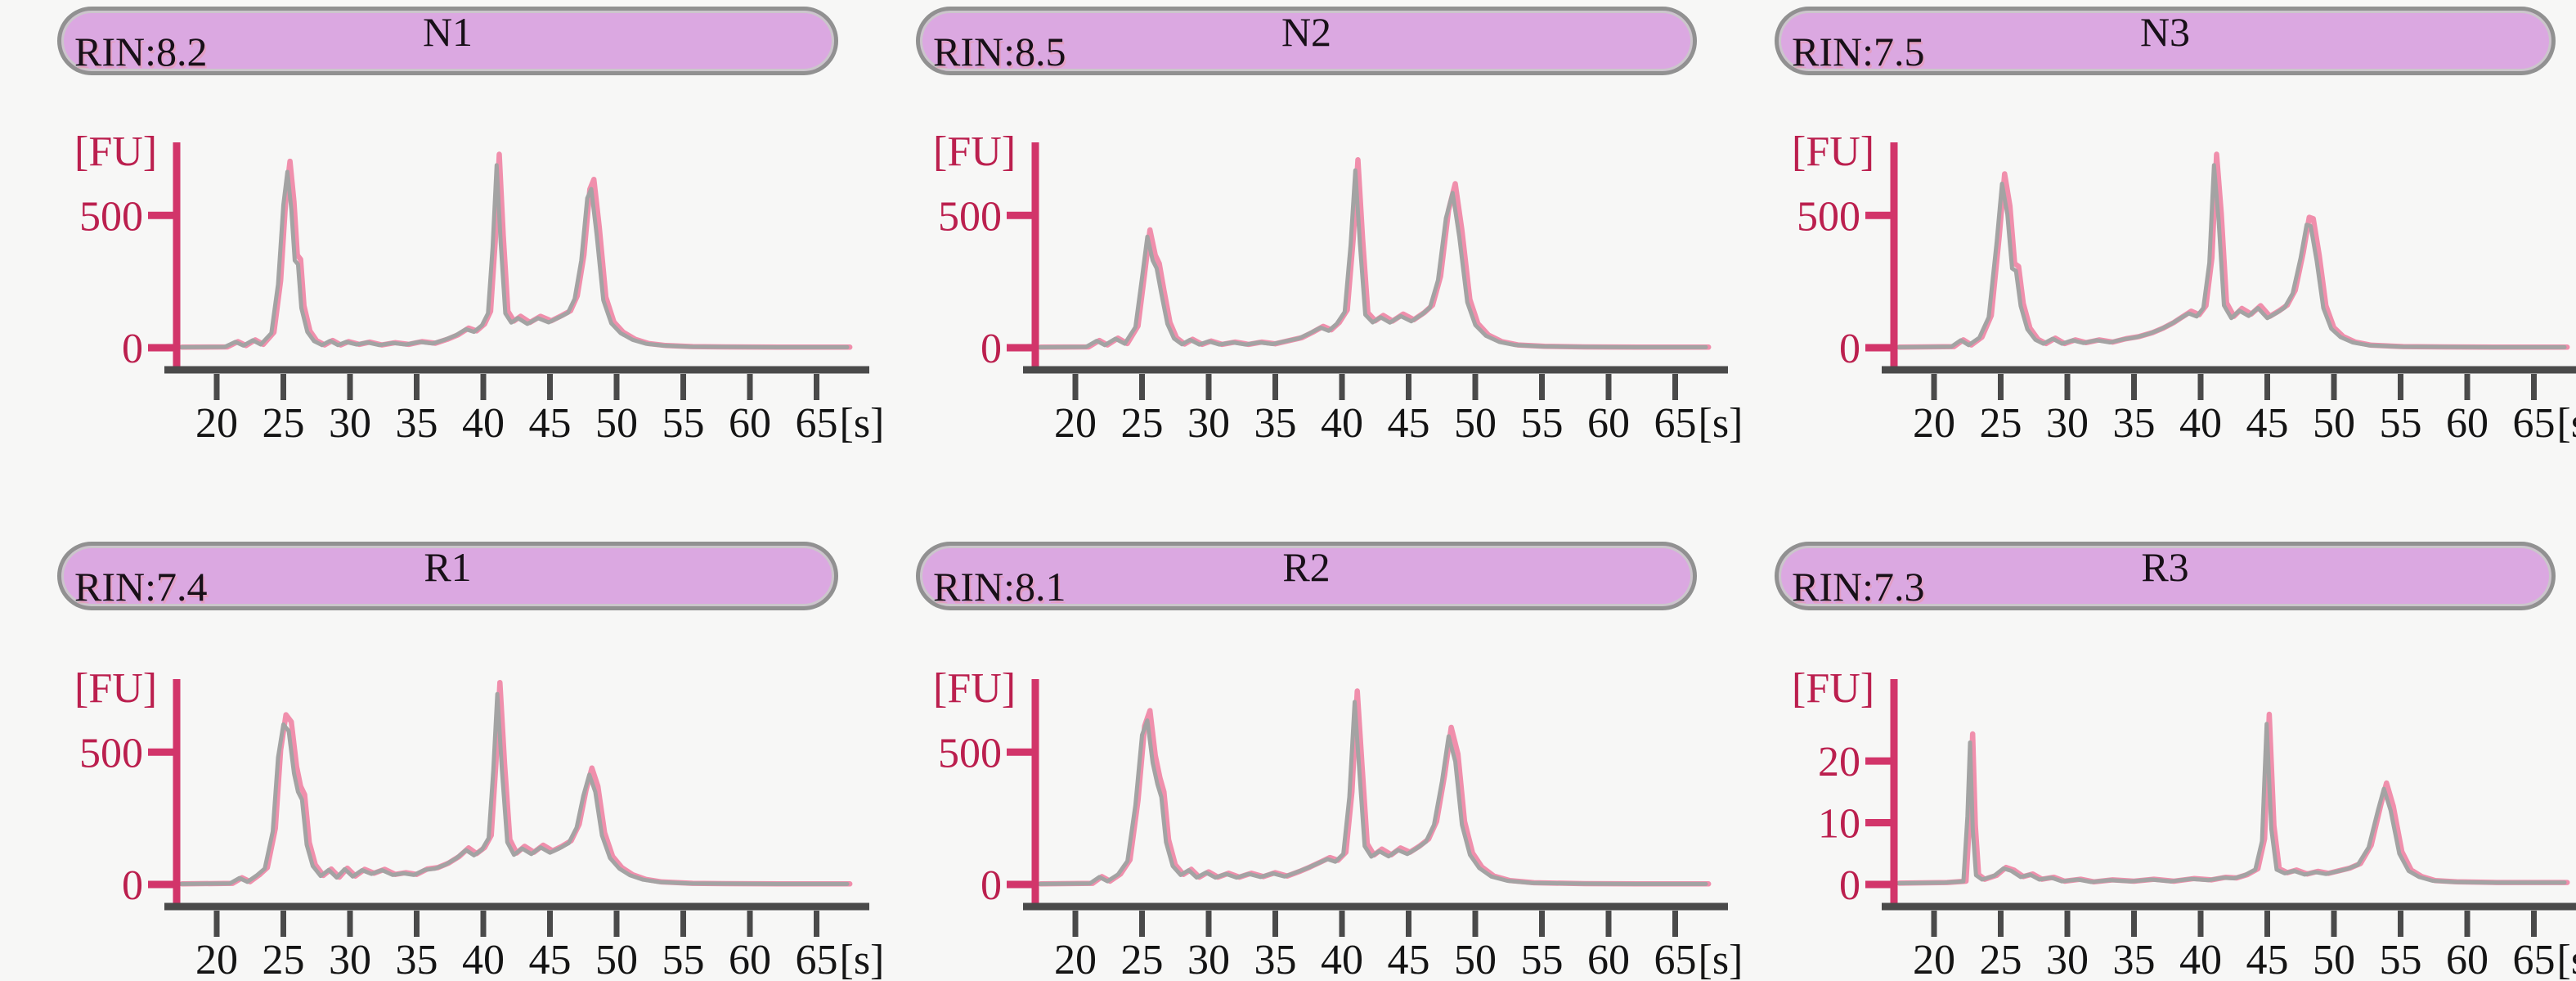 The image size is (2576, 981). What do you see at coordinates (2165, 567) in the screenshot?
I see `sample-title: R3` at bounding box center [2165, 567].